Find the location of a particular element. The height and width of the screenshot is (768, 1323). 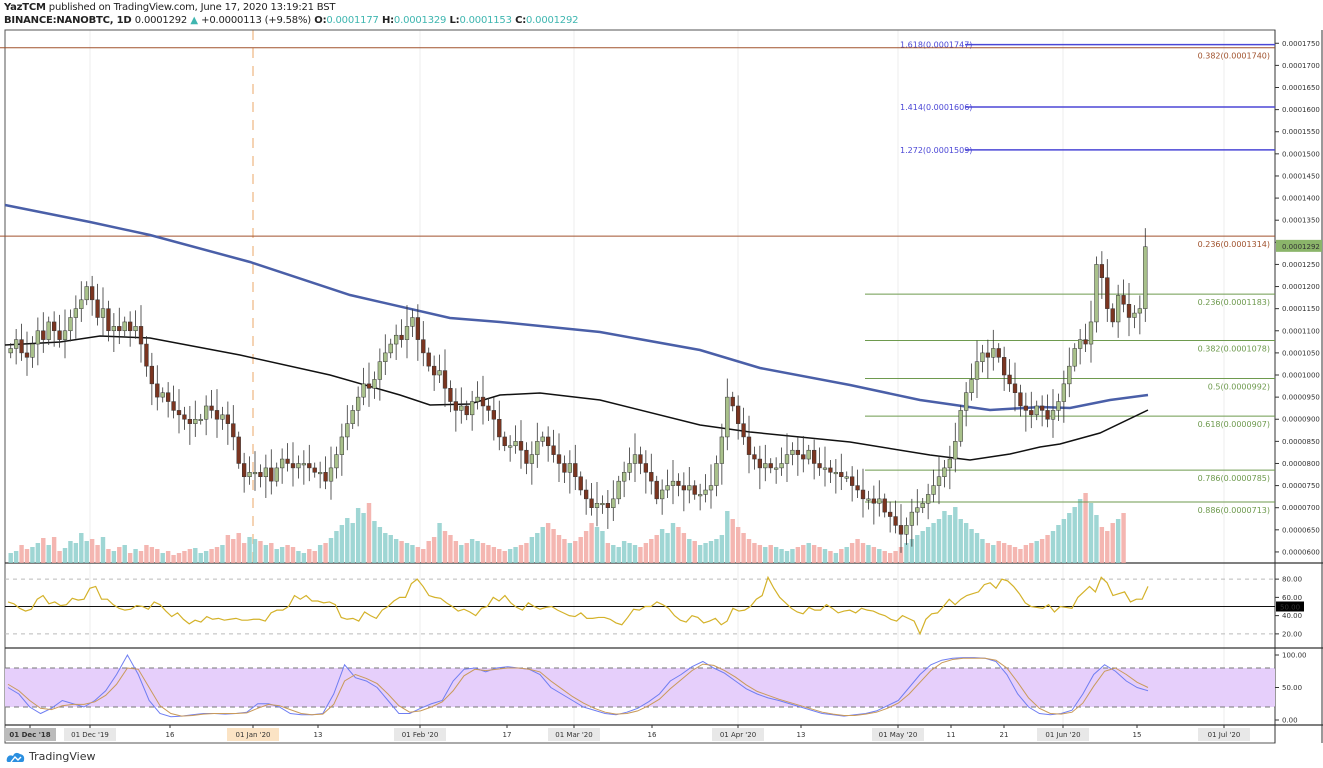

svg-text: 0.0000850 is located at coordinates (1301, 442).